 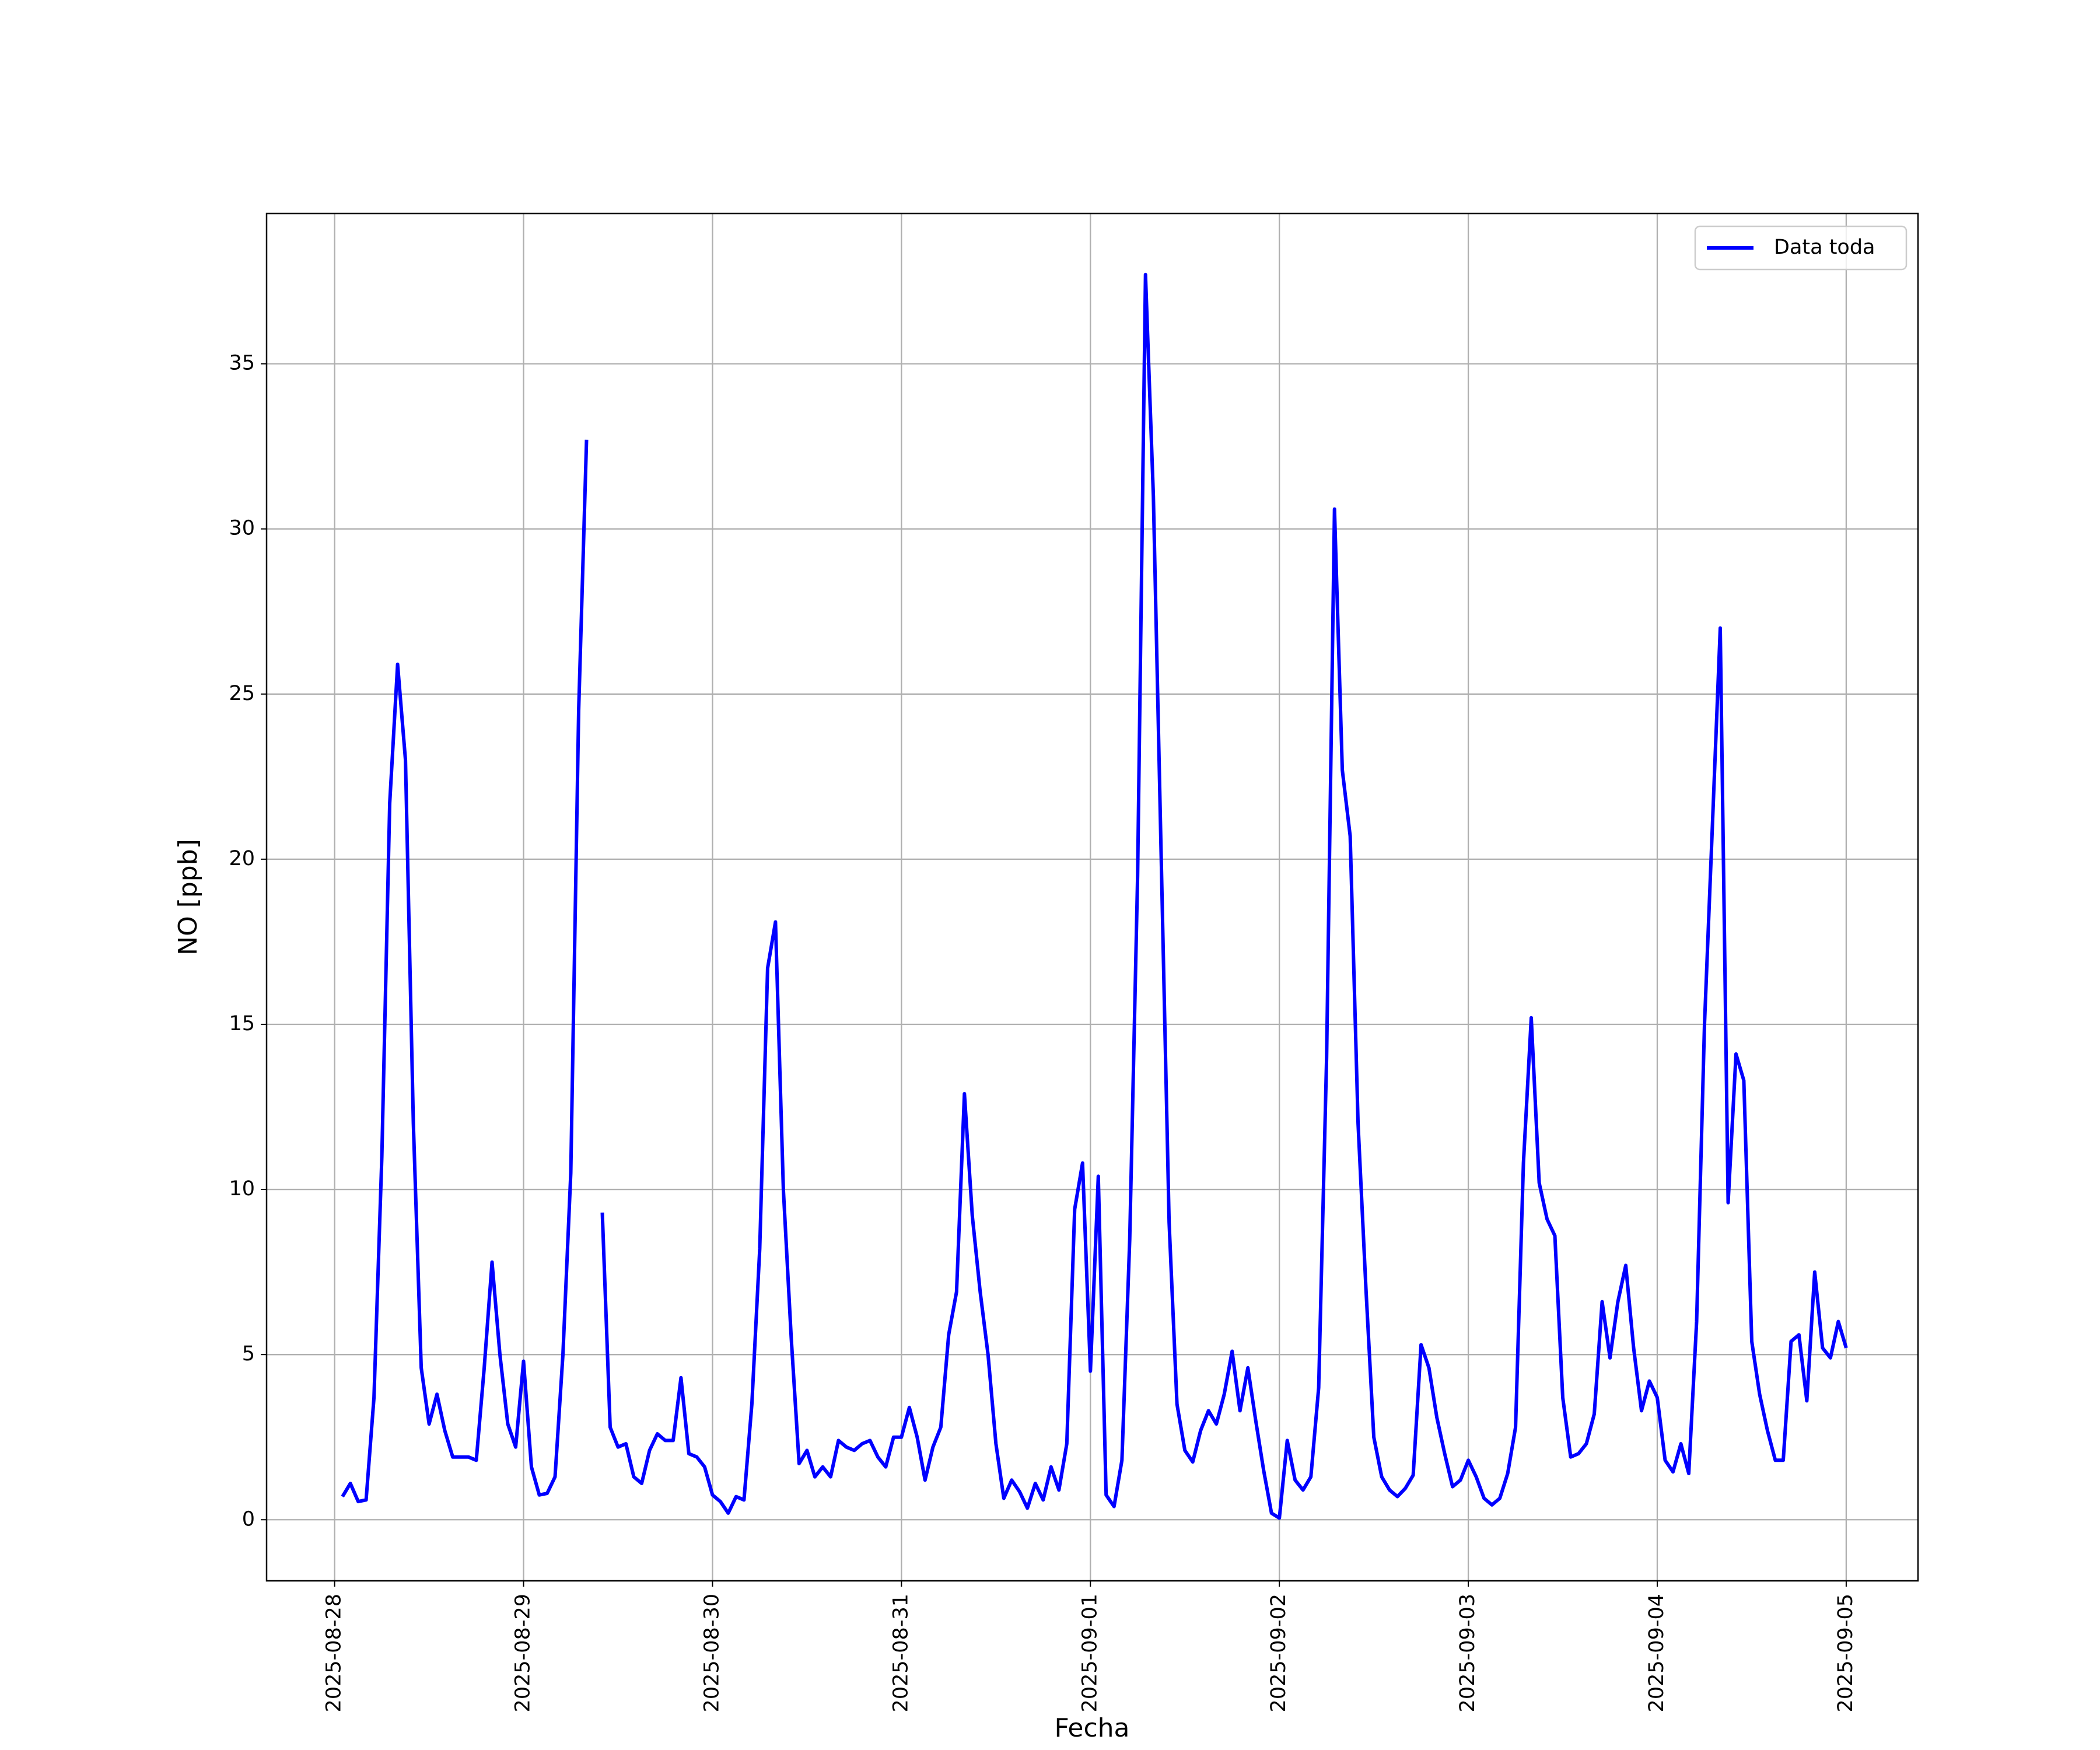 What do you see at coordinates (188, 897) in the screenshot?
I see `y-axis-label: NO [ppb]` at bounding box center [188, 897].